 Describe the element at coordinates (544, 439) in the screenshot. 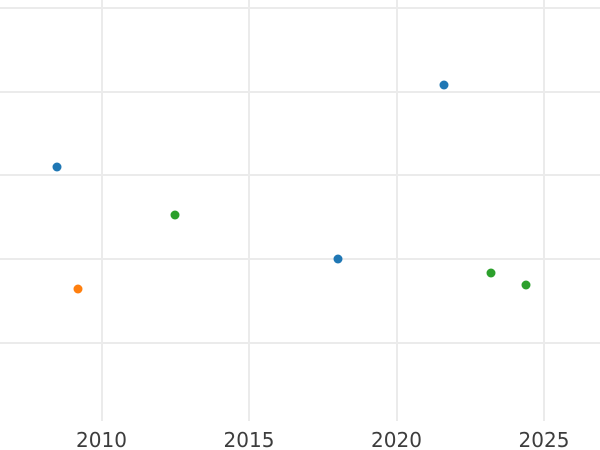

I see `x-tick-label-2025: 2025` at that location.